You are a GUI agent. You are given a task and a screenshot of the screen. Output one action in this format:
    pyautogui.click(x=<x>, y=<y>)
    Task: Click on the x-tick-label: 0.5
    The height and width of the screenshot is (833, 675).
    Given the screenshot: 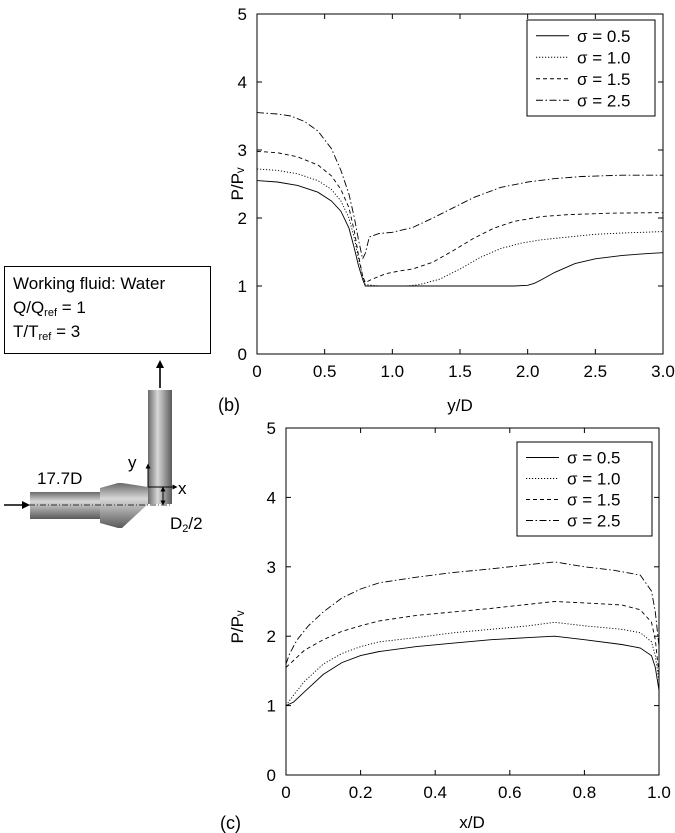 What is the action you would take?
    pyautogui.click(x=325, y=371)
    